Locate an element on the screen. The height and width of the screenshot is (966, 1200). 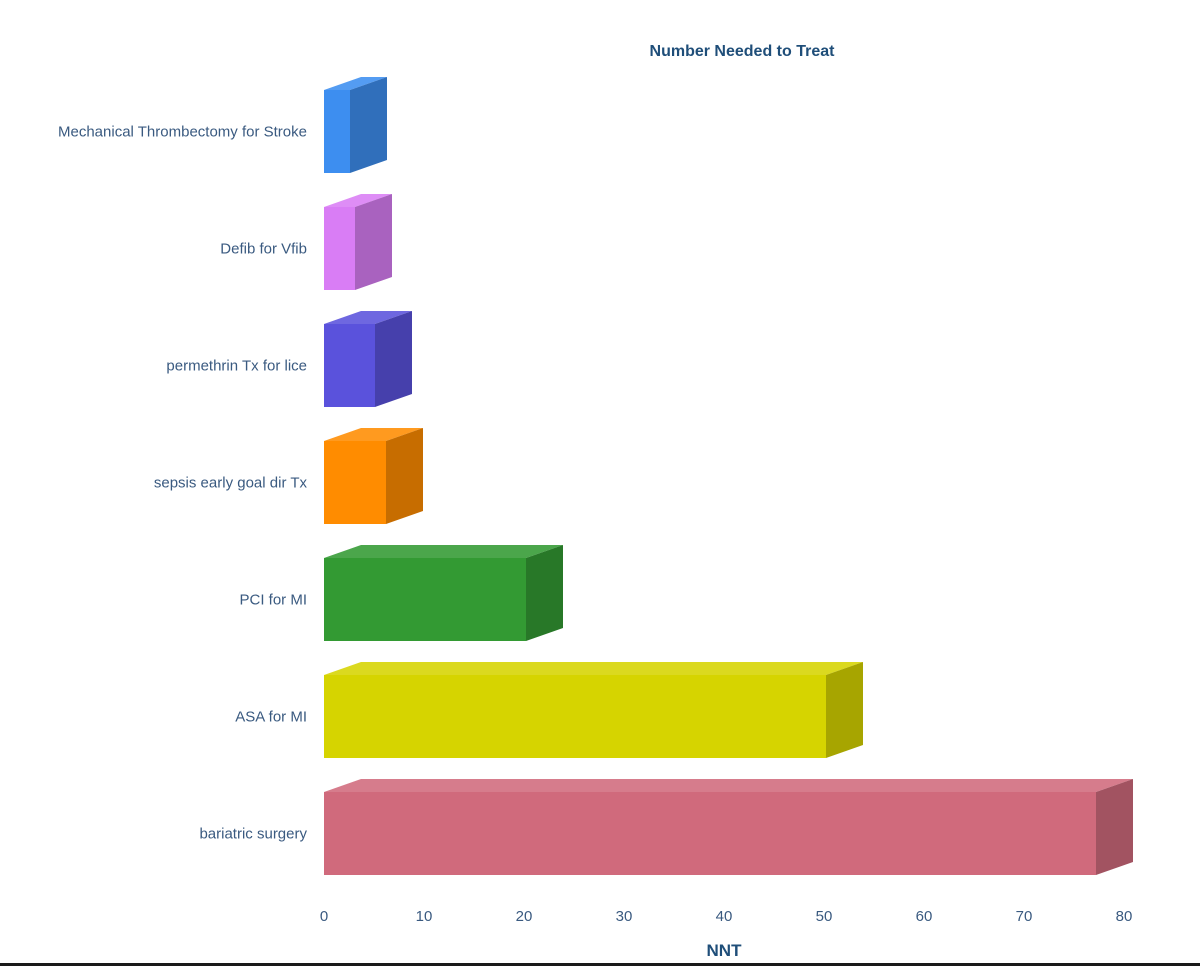
x-tick-label: 80 is located at coordinates (1124, 916).